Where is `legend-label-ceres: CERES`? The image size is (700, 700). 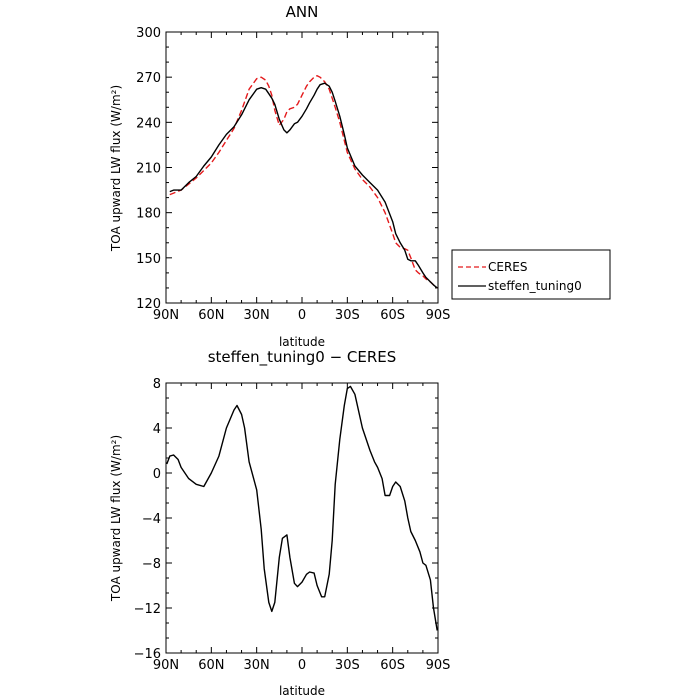
legend-label-ceres: CERES is located at coordinates (508, 267).